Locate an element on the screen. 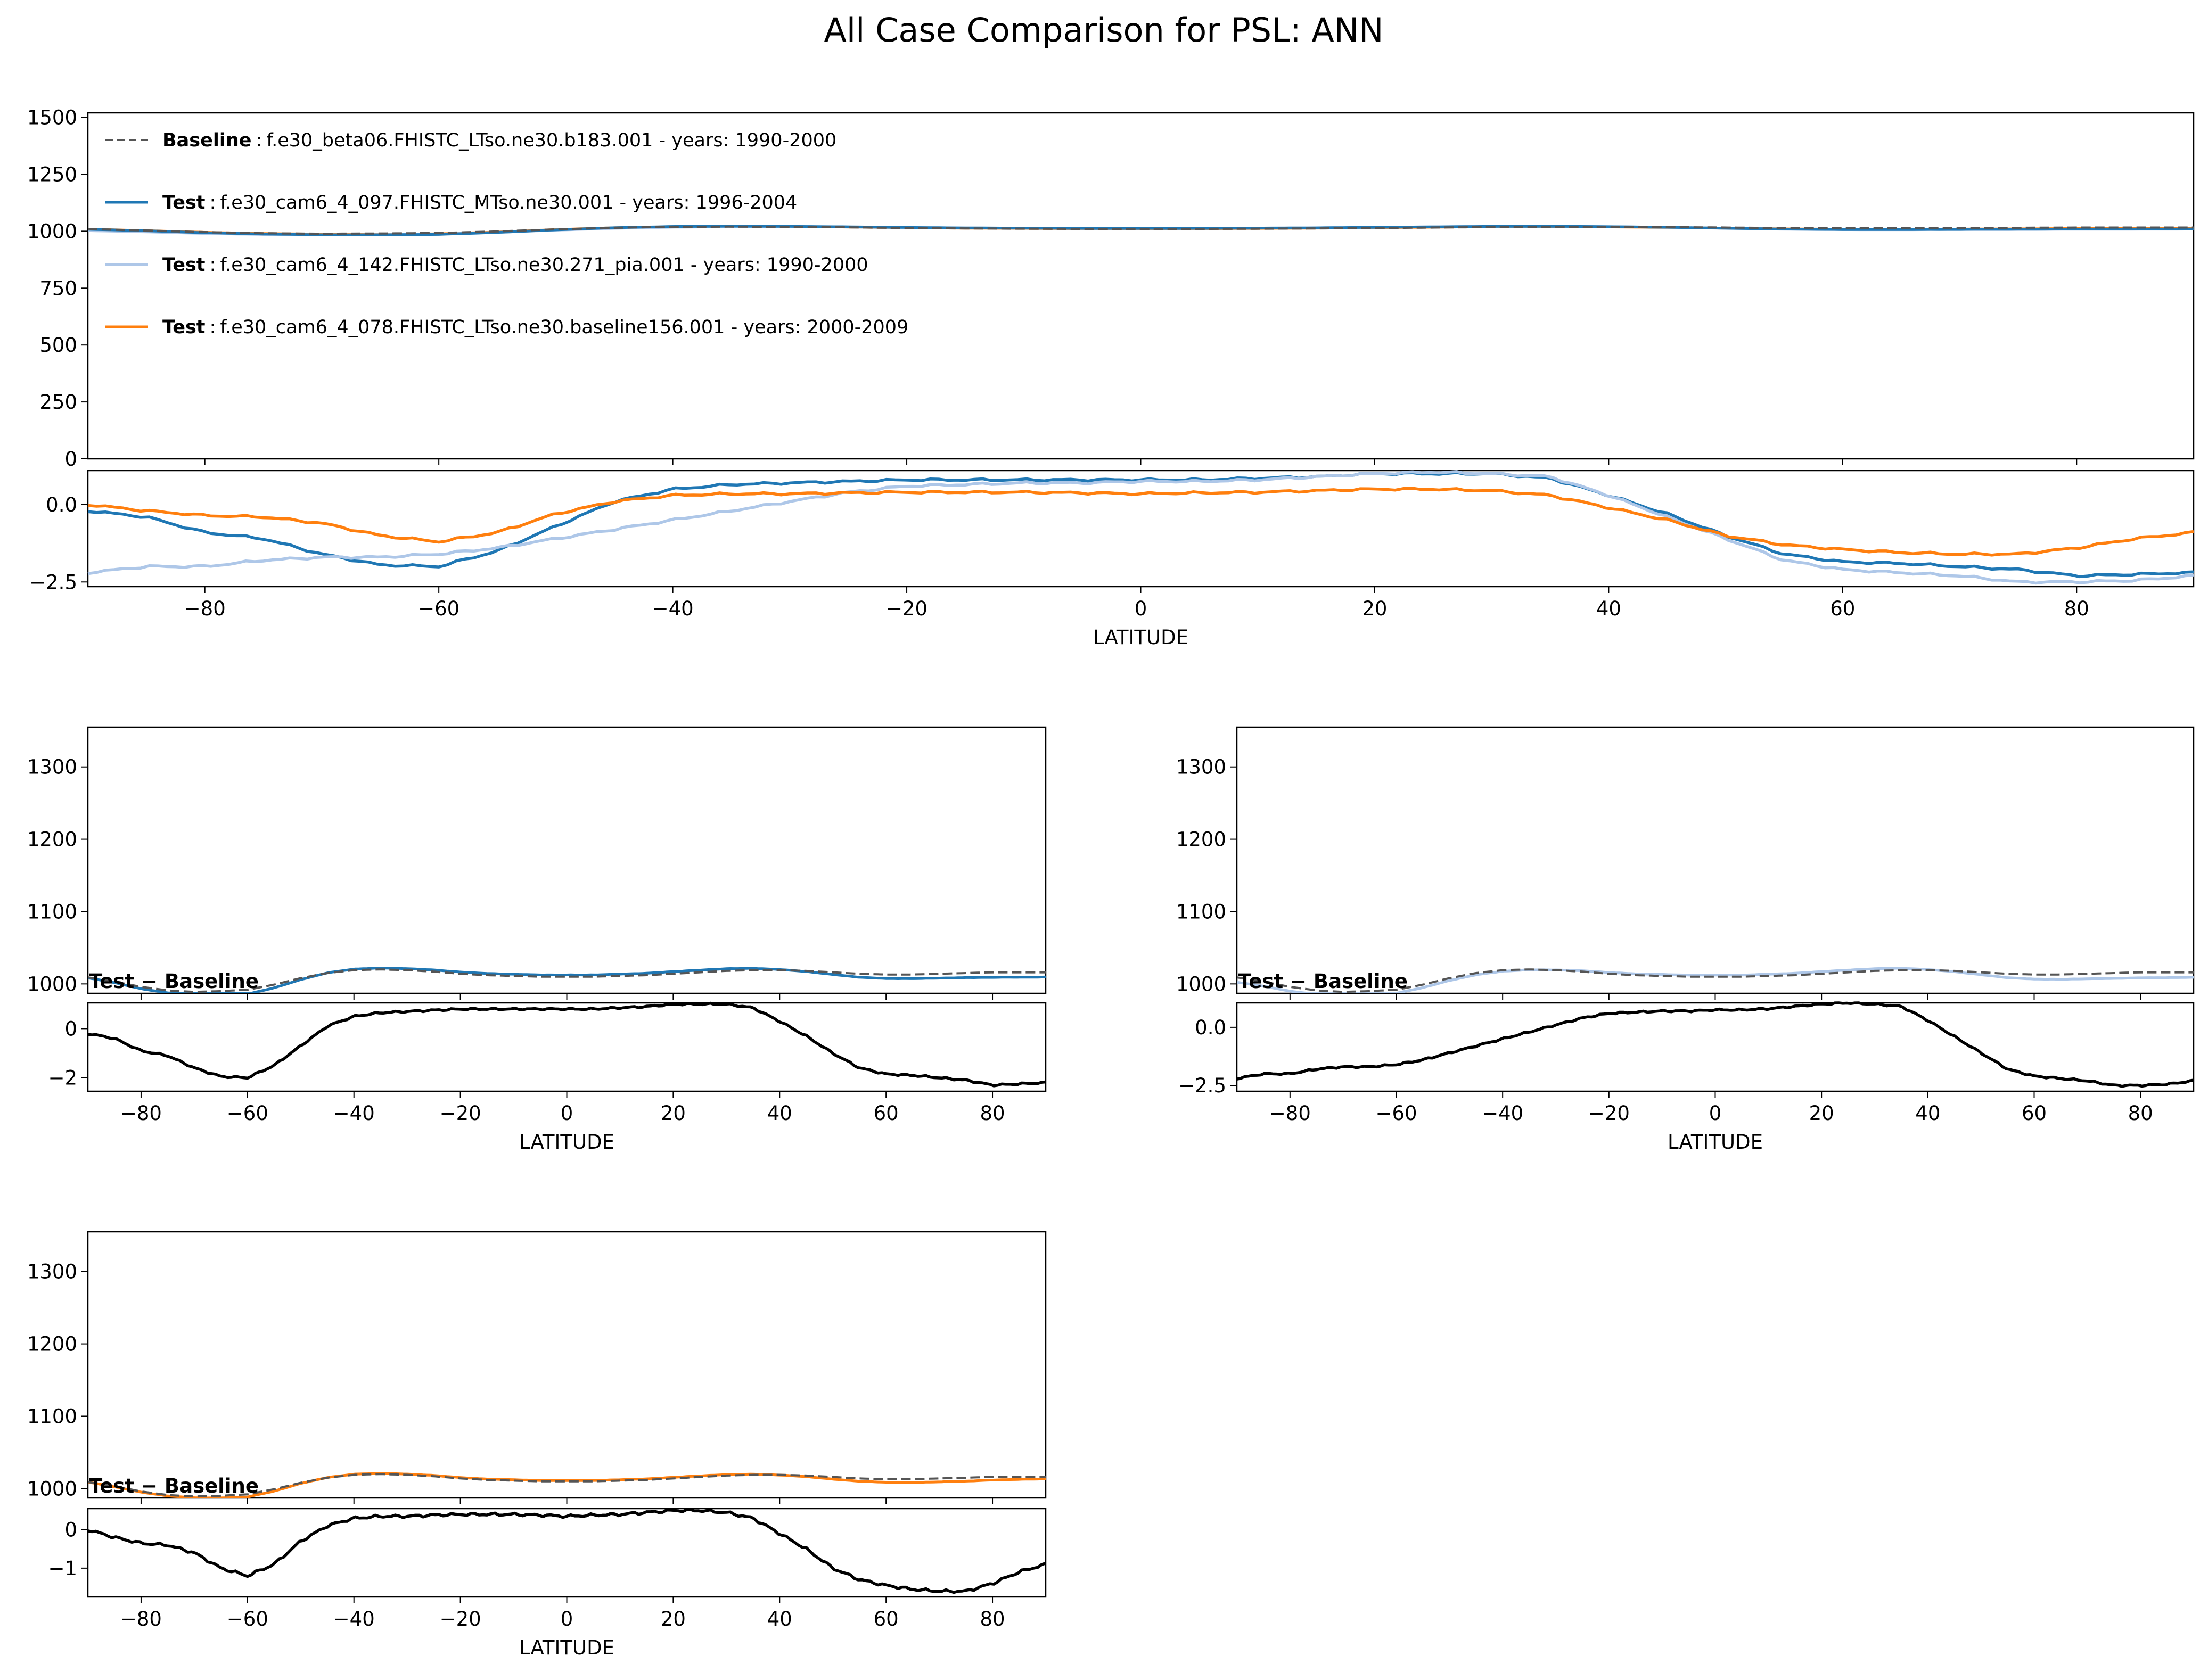 Image resolution: width=2208 pixels, height=1680 pixels. y-tick-label: 750 is located at coordinates (58, 288).